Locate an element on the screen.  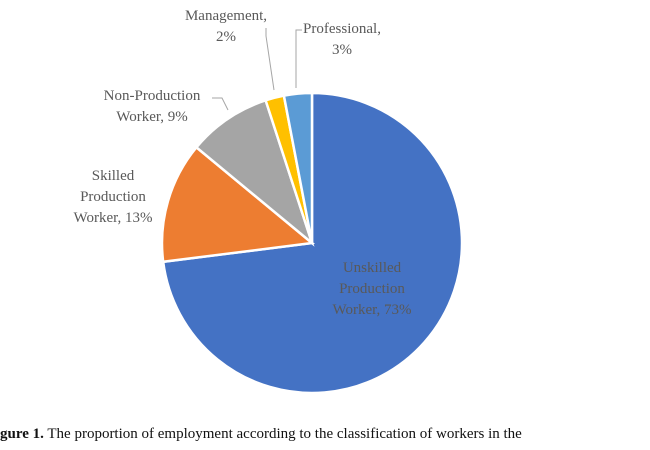
data-label: Professional, 3% is located at coordinates (342, 39).